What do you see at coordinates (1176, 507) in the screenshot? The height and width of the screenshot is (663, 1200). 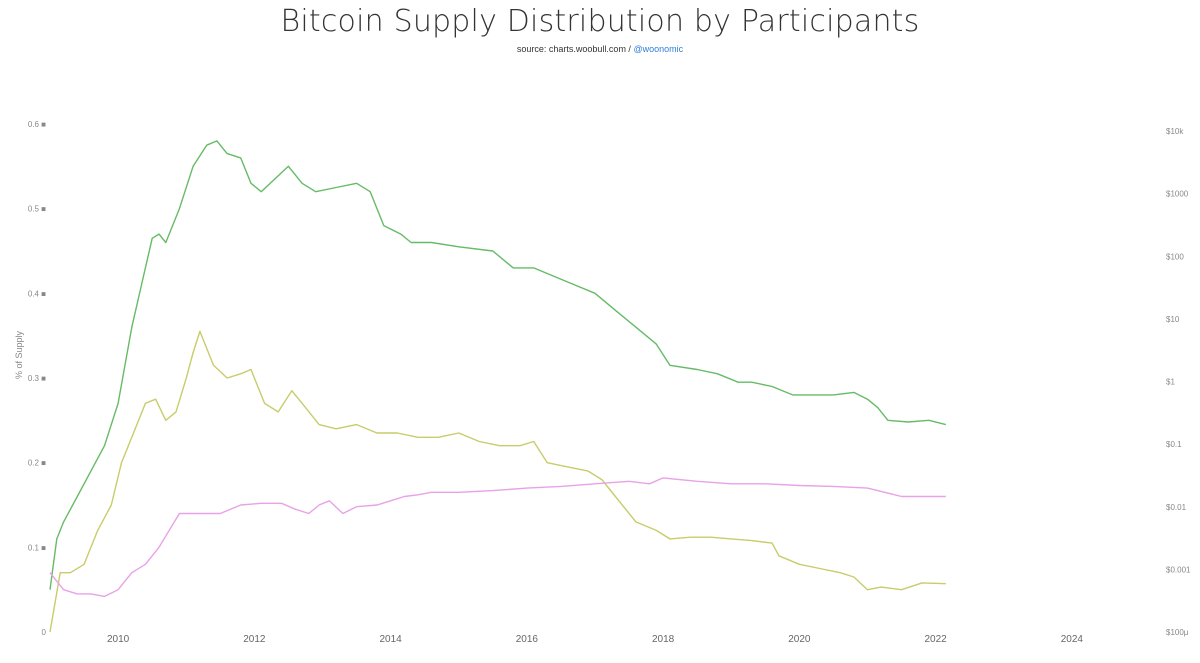 I see `right-tick-label: $0.01` at bounding box center [1176, 507].